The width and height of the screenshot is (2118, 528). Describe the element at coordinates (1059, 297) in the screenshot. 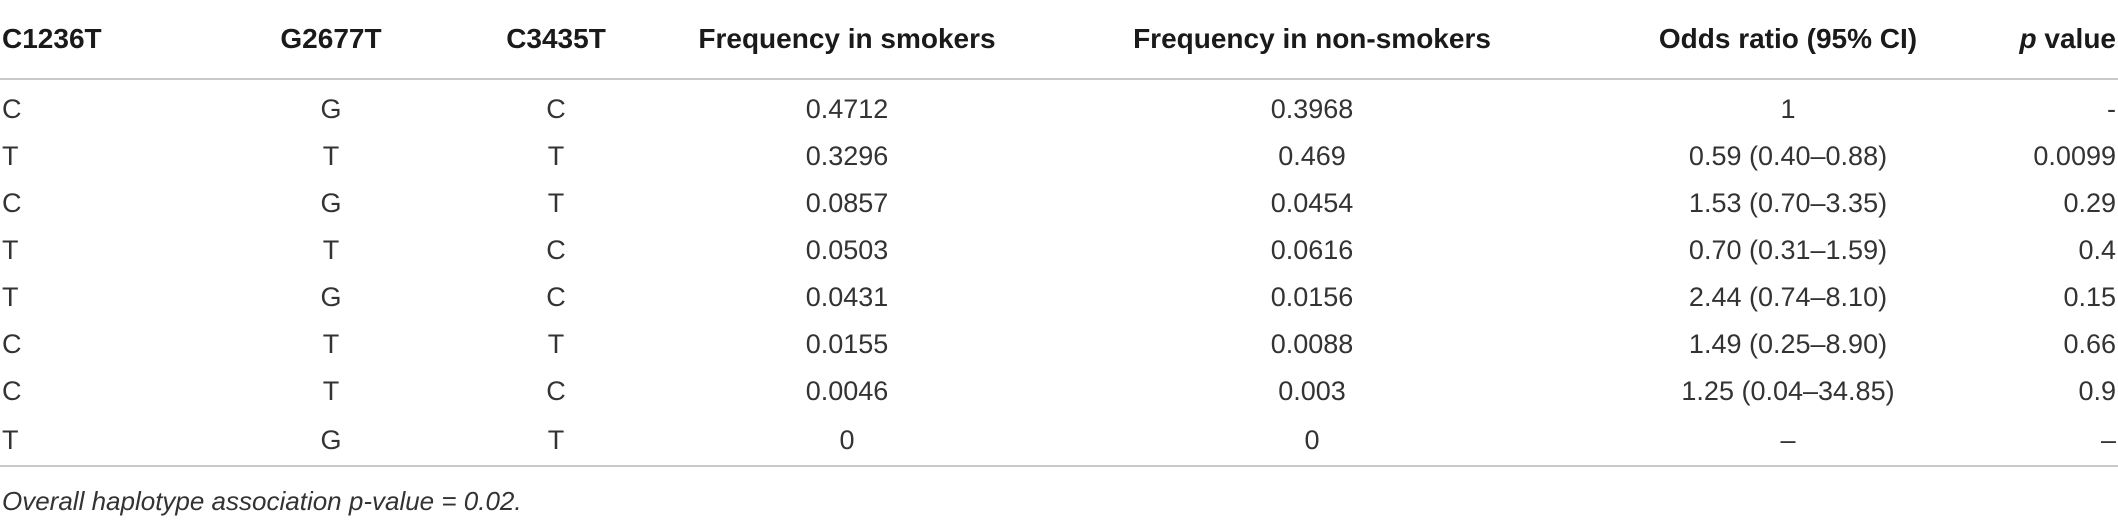

I see `table-row: T G C 0.0431 0.0156 2.44 (0.74–8.10) 0.15` at that location.